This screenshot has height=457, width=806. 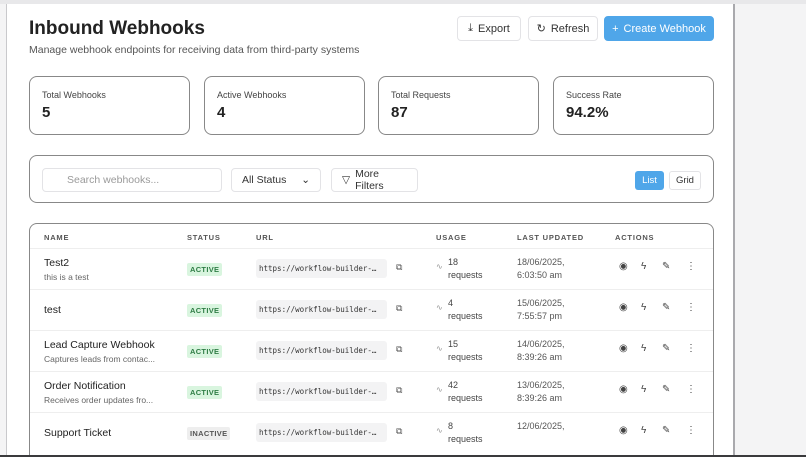 What do you see at coordinates (541, 303) in the screenshot?
I see `updated-date: 15/06/2025,` at bounding box center [541, 303].